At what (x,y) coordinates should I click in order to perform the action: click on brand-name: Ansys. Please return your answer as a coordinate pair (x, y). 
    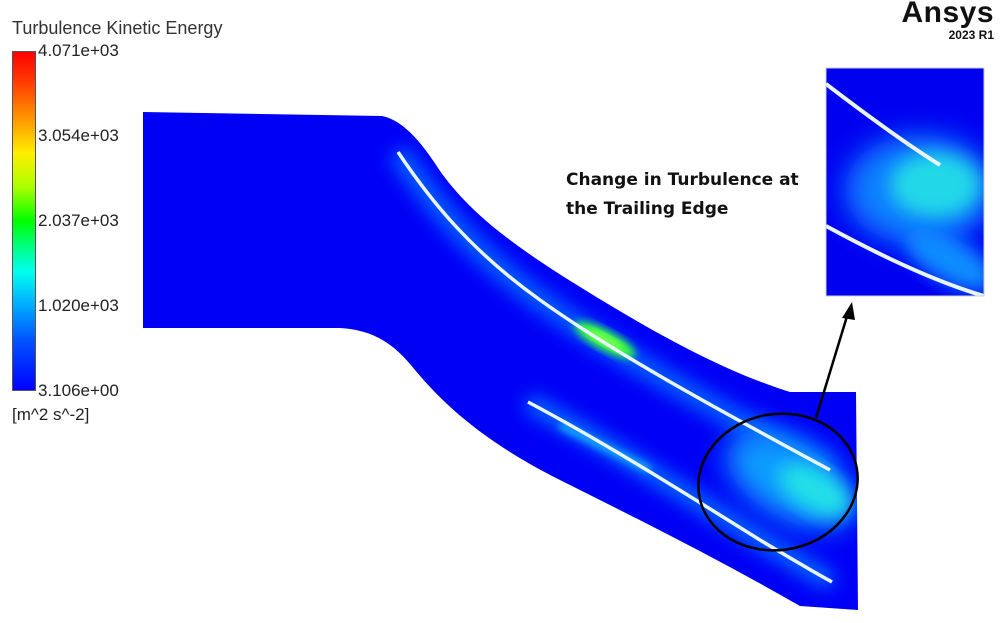
    Looking at the image, I should click on (947, 14).